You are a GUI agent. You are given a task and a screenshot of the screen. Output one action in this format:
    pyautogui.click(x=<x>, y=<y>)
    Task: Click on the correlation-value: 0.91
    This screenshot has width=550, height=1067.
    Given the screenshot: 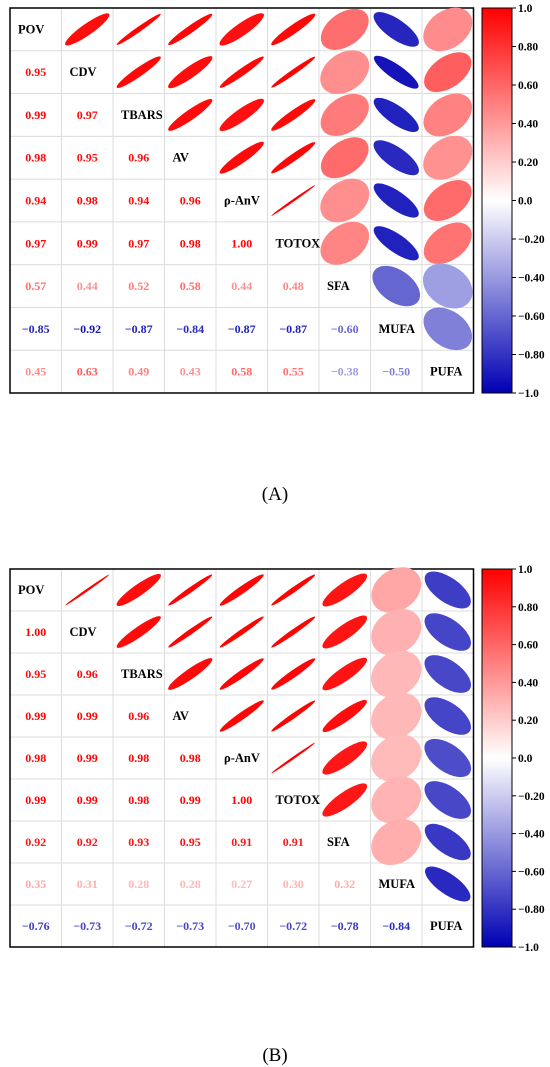 What is the action you would take?
    pyautogui.click(x=241, y=842)
    